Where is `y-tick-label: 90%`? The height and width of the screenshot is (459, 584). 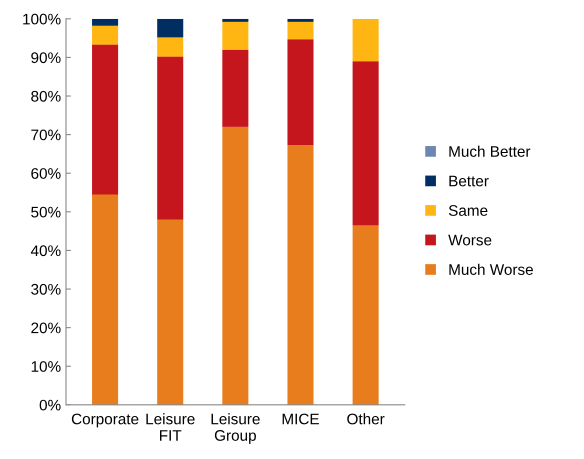
y-tick-label: 90% is located at coordinates (46, 58).